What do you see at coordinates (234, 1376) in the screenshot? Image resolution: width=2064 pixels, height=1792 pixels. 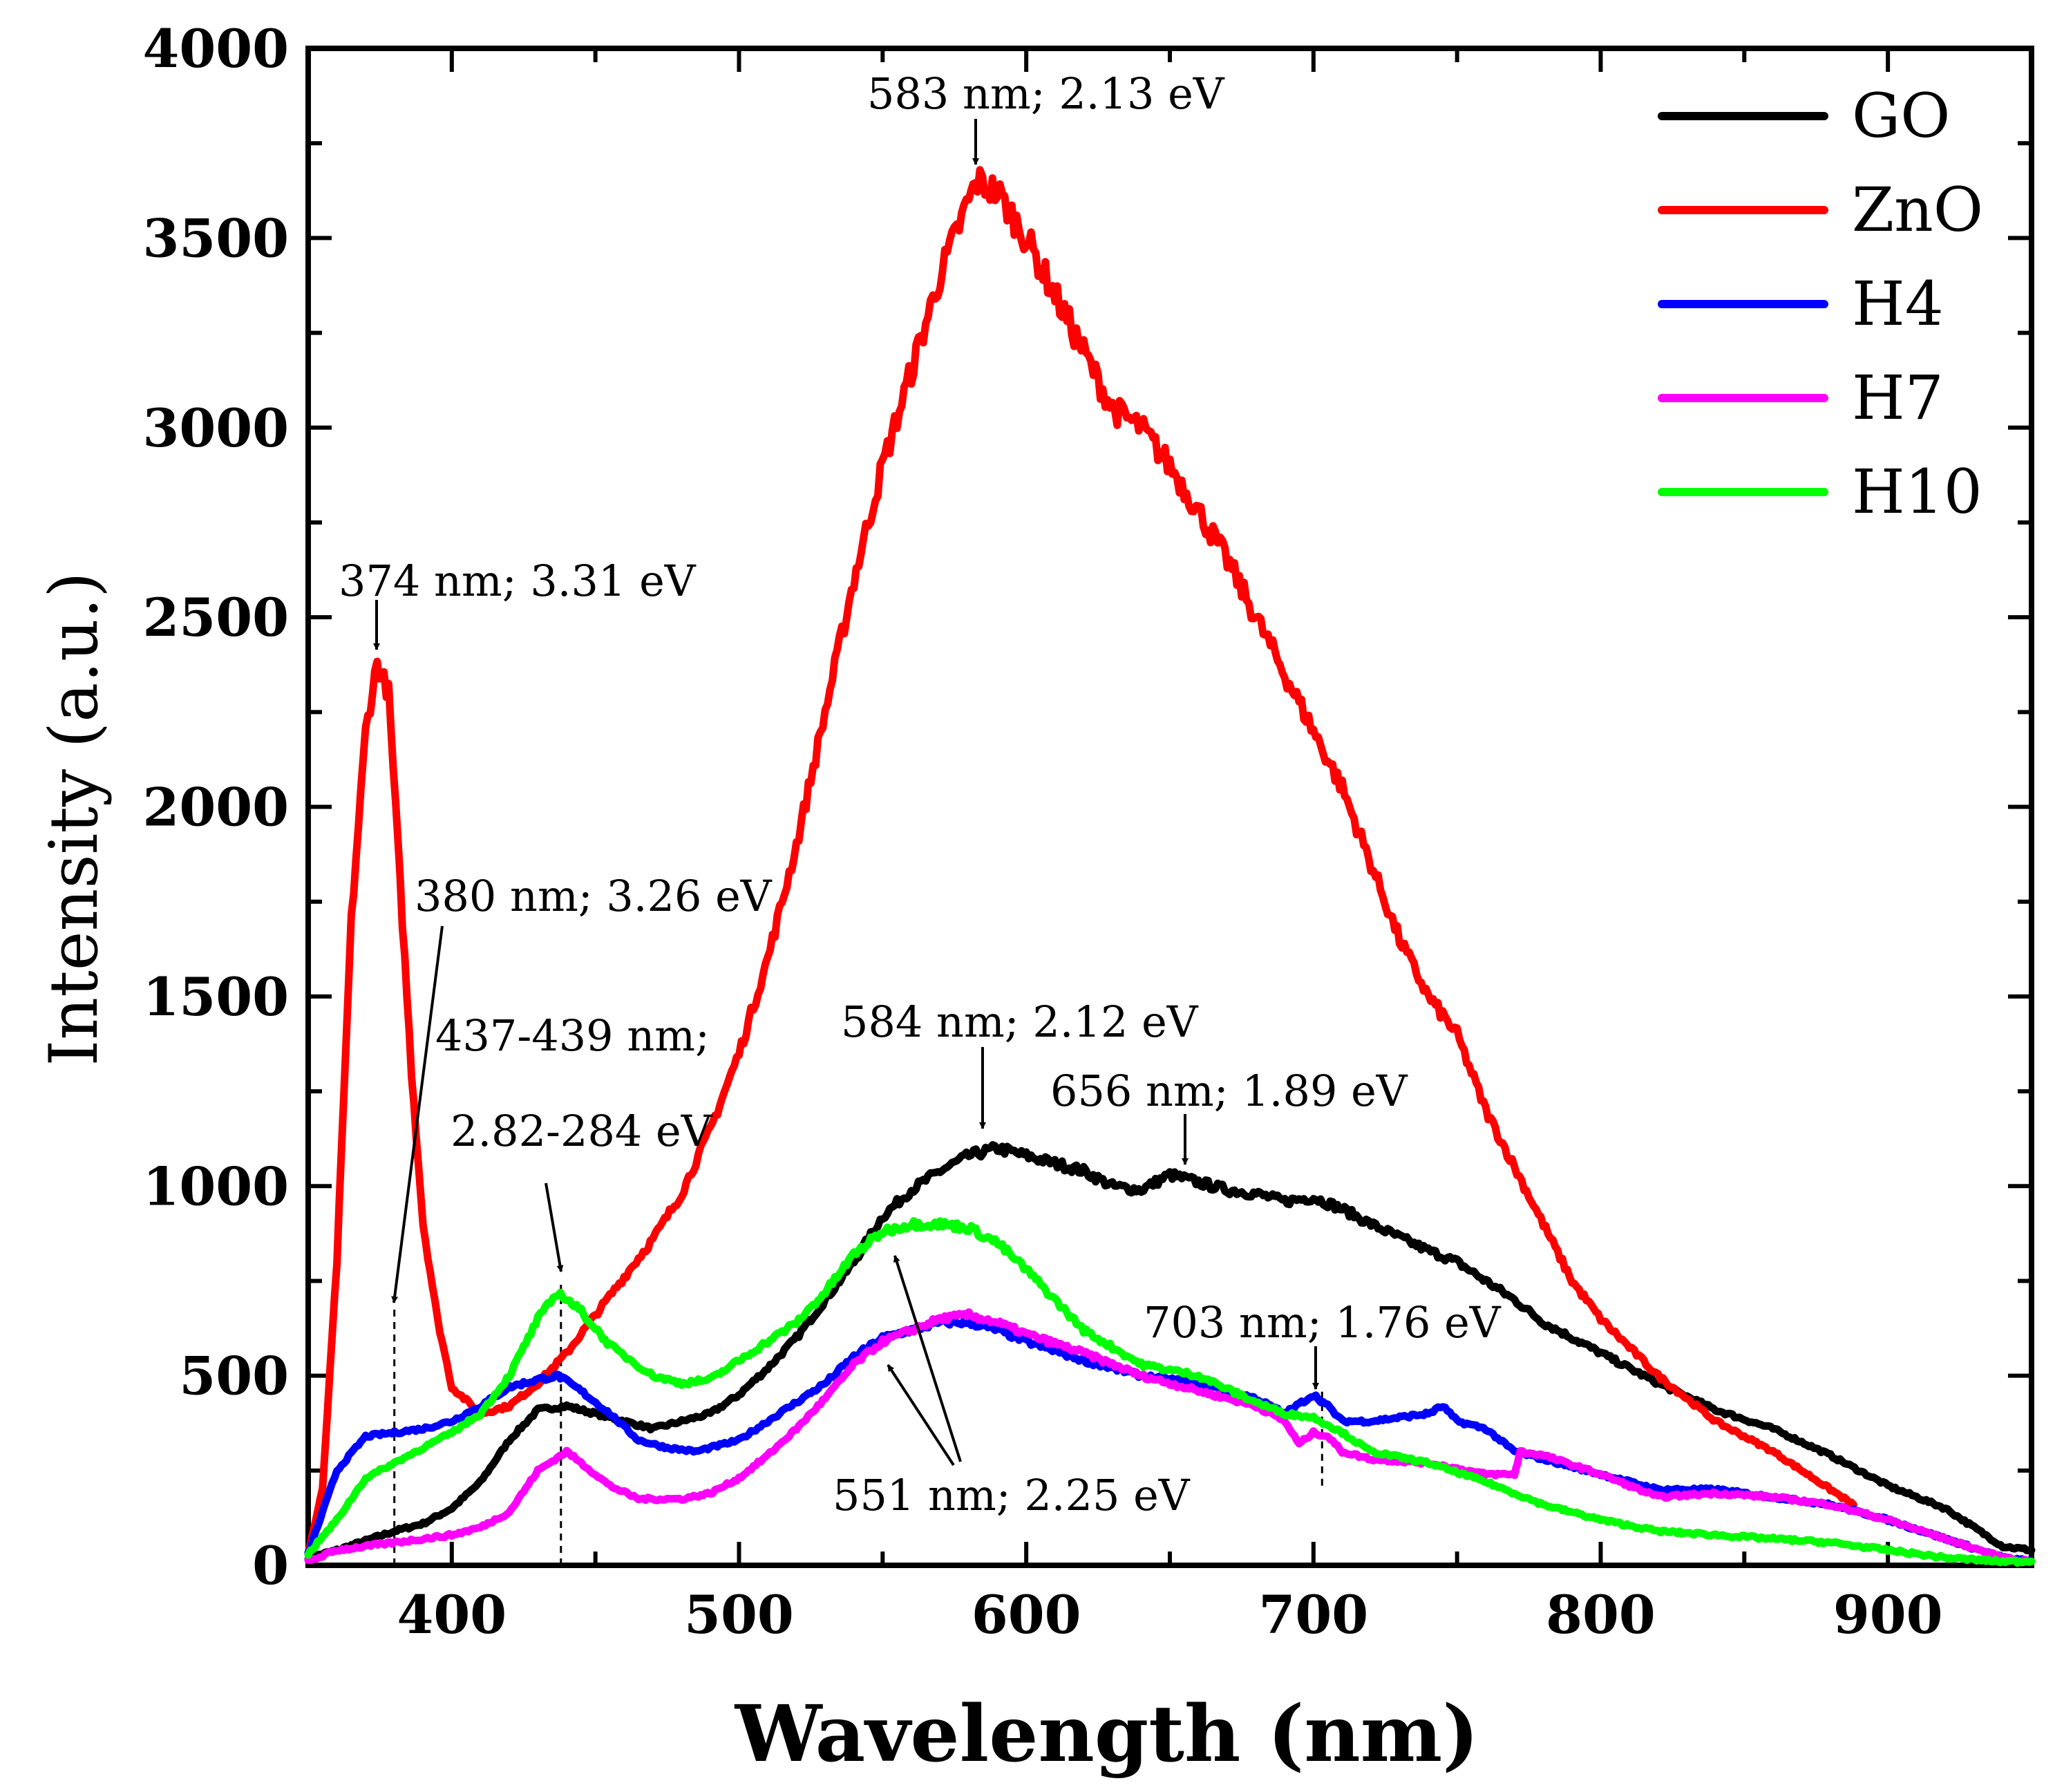 I see `y-tick-label: 500` at bounding box center [234, 1376].